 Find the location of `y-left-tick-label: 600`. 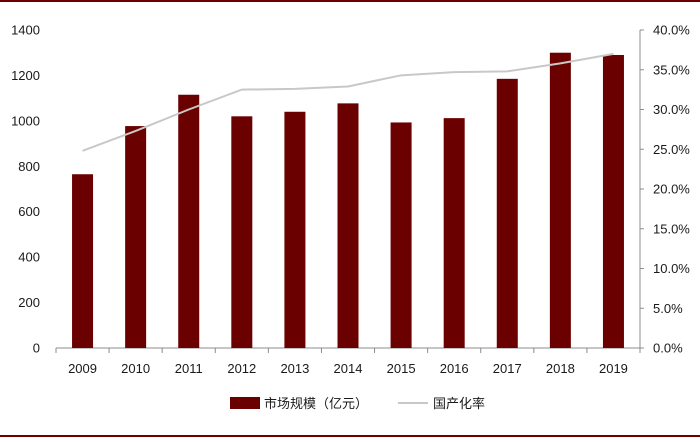

y-left-tick-label: 600 is located at coordinates (29, 211).